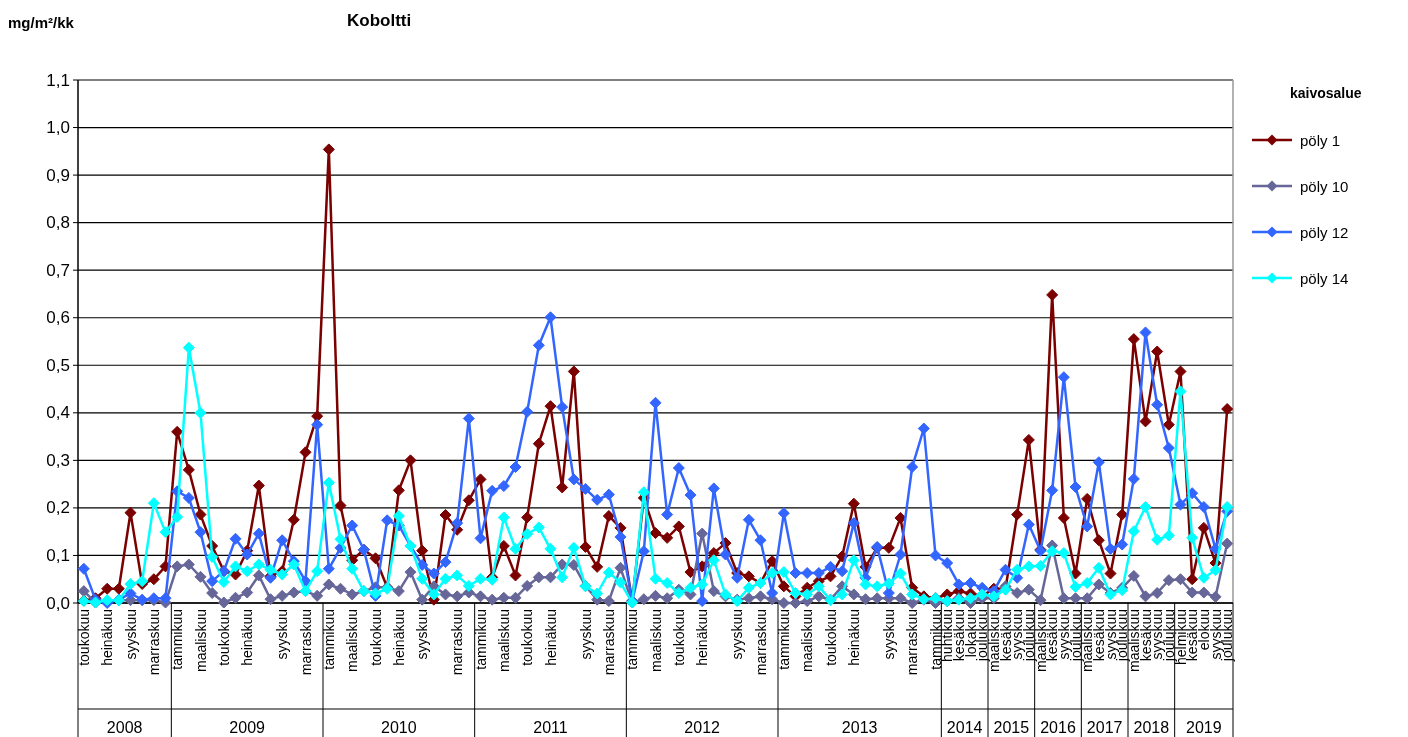  I want to click on text: 2016, so click(1058, 727).